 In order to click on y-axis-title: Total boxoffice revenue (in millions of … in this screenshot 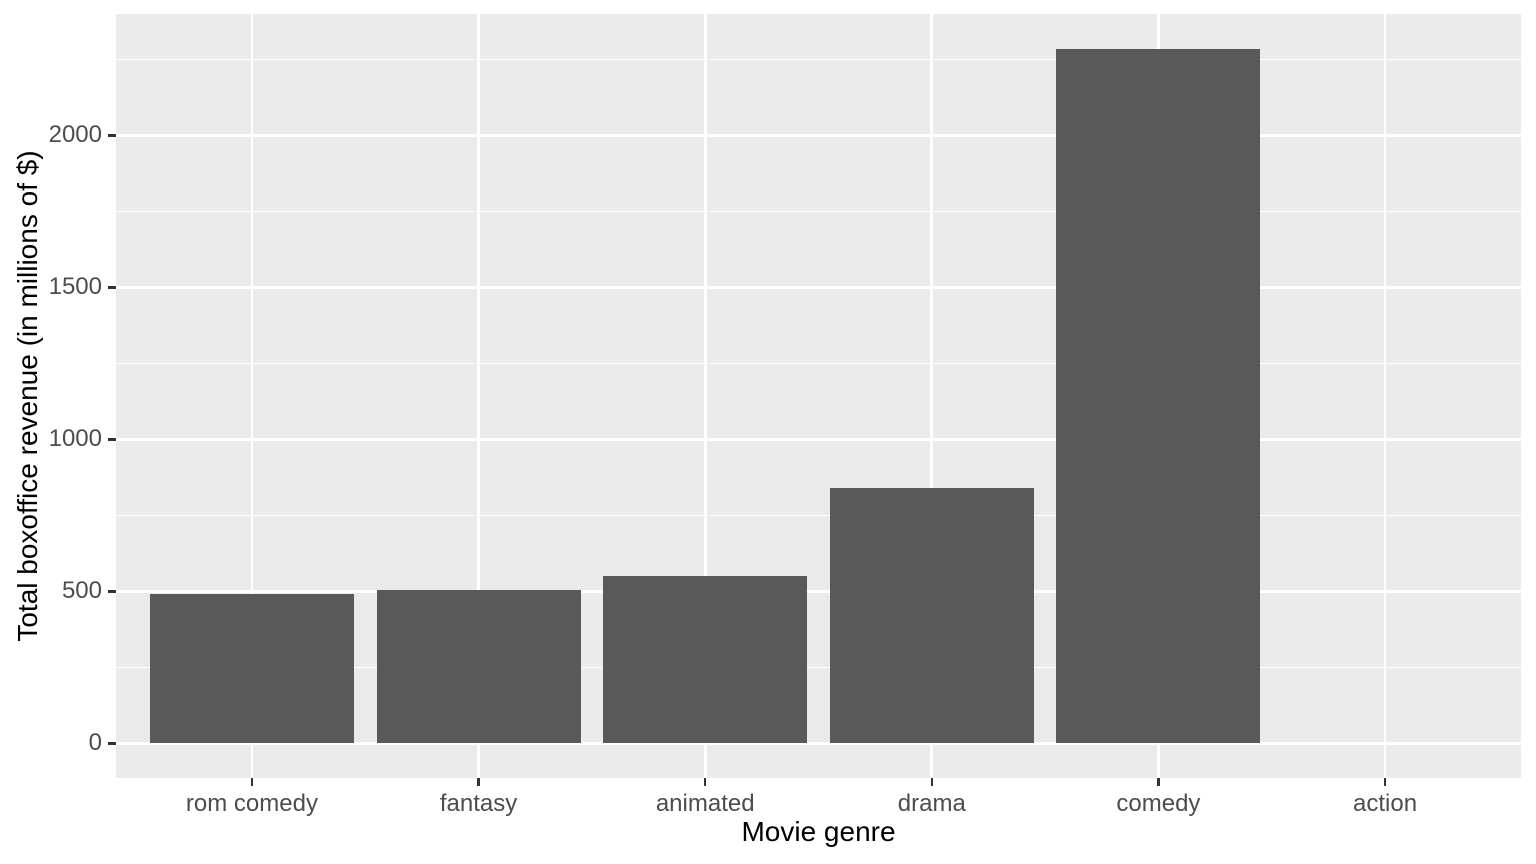, I will do `click(27, 396)`.